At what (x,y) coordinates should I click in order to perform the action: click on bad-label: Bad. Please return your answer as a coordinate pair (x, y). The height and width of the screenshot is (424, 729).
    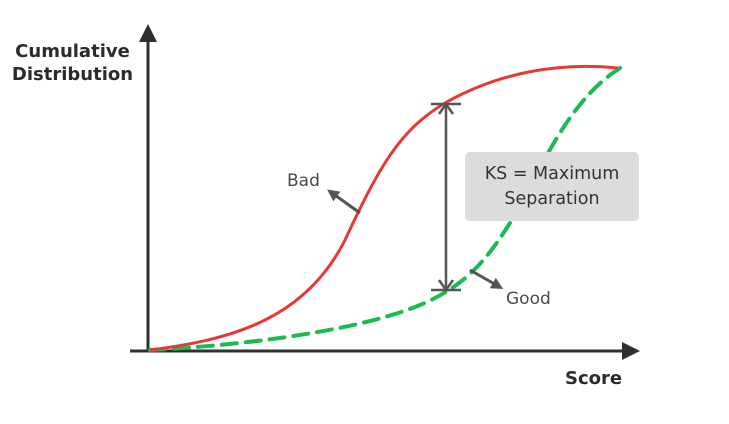
    Looking at the image, I should click on (303, 181).